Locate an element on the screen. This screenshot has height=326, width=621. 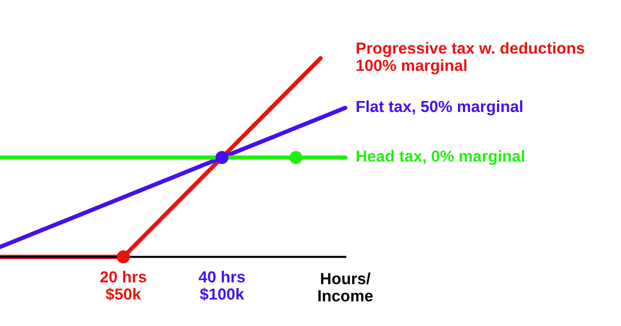
x-axis-title: Hours/ Income is located at coordinates (345, 287).